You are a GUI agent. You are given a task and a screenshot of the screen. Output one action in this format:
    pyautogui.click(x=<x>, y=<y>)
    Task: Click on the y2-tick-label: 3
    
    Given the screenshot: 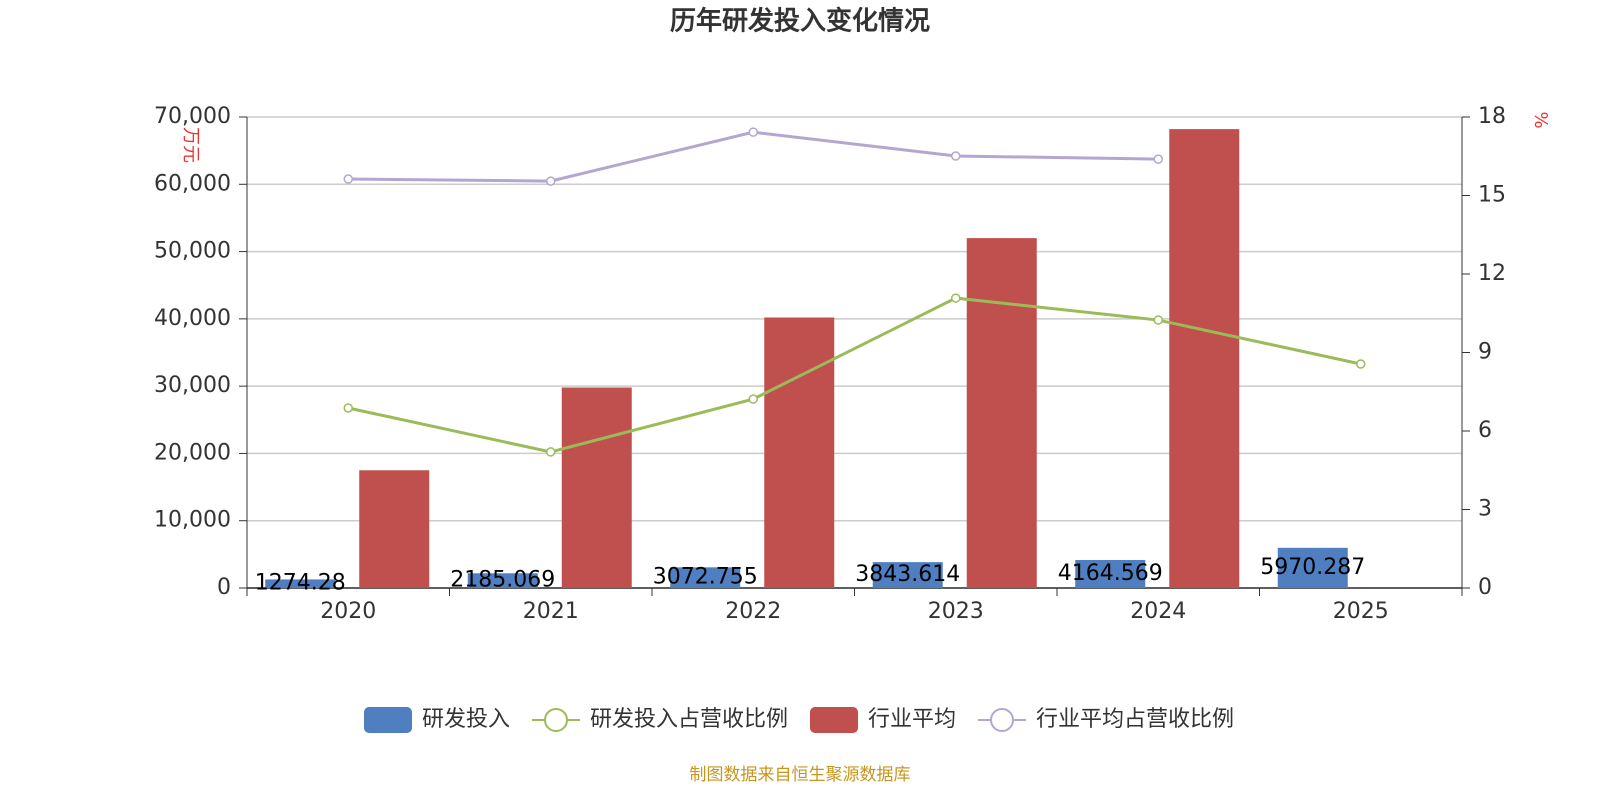 What is the action you would take?
    pyautogui.click(x=1485, y=509)
    